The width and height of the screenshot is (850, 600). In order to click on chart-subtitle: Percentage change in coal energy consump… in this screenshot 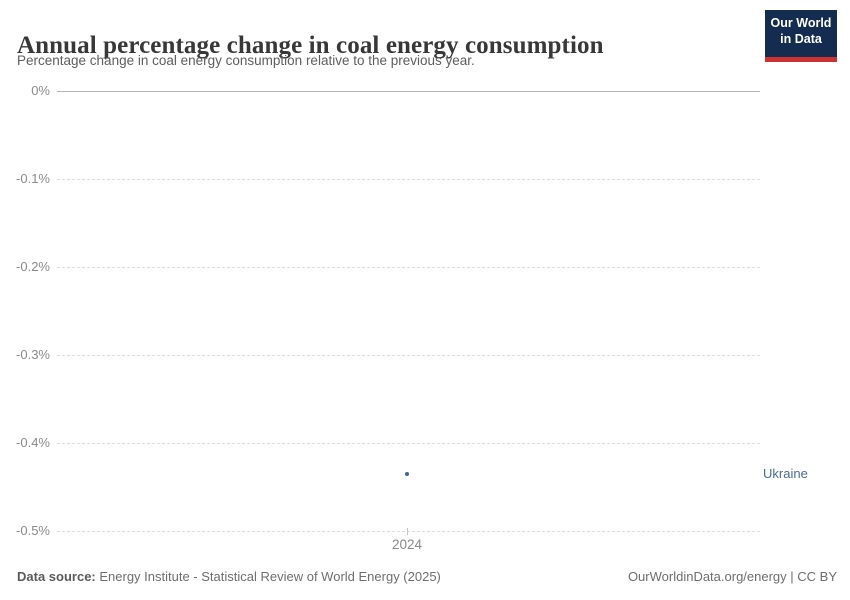, I will do `click(246, 60)`.